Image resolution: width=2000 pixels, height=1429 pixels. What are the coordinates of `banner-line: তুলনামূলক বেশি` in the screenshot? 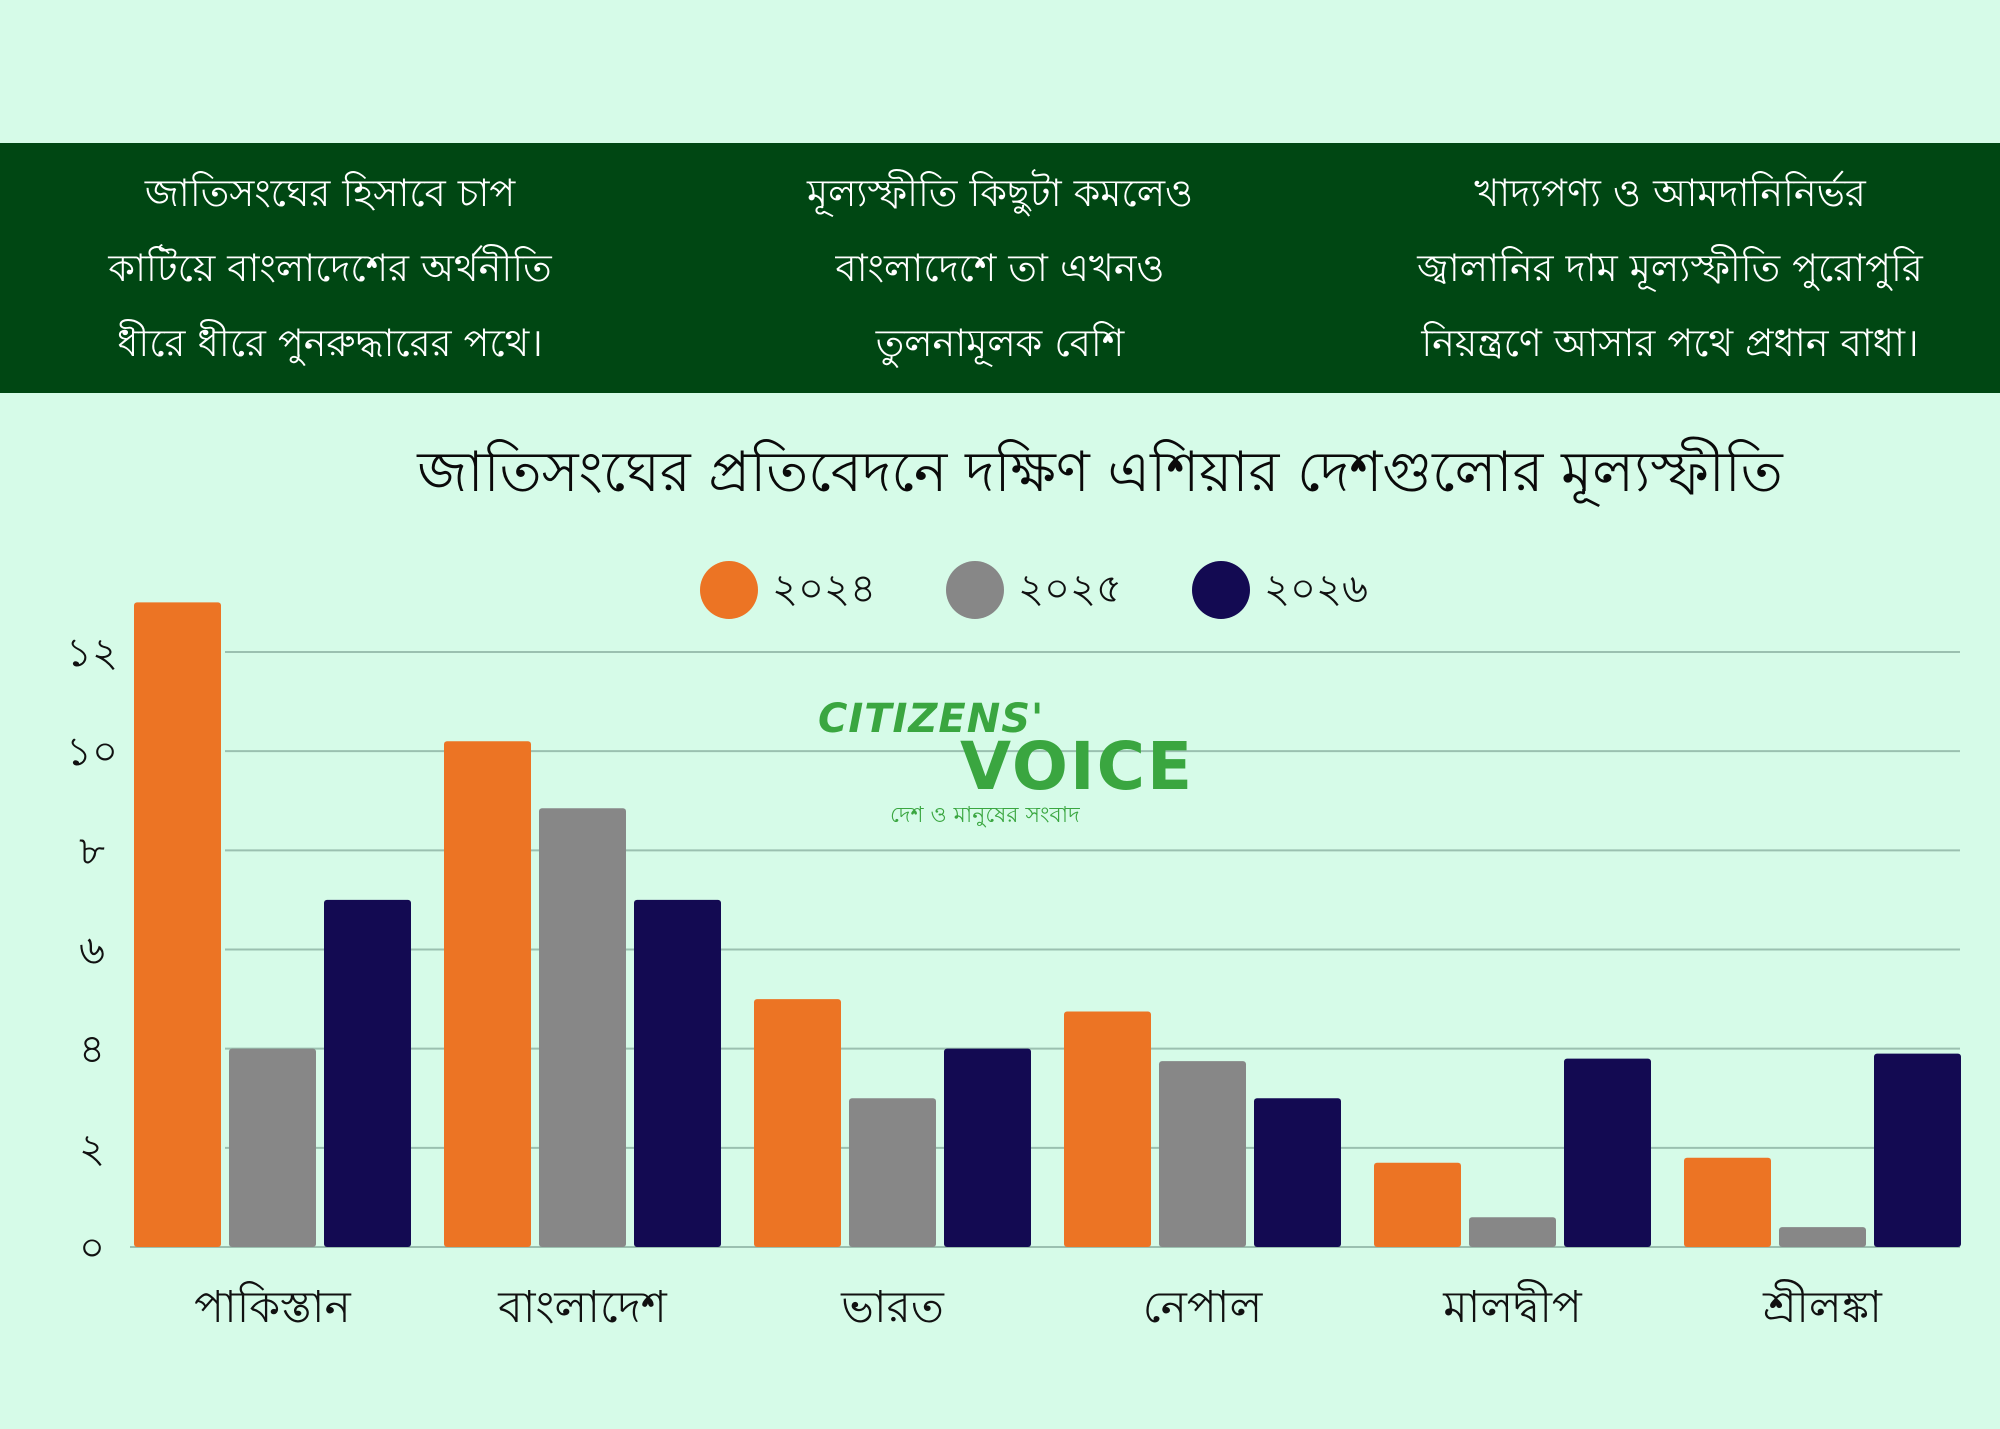 It's located at (1000, 342).